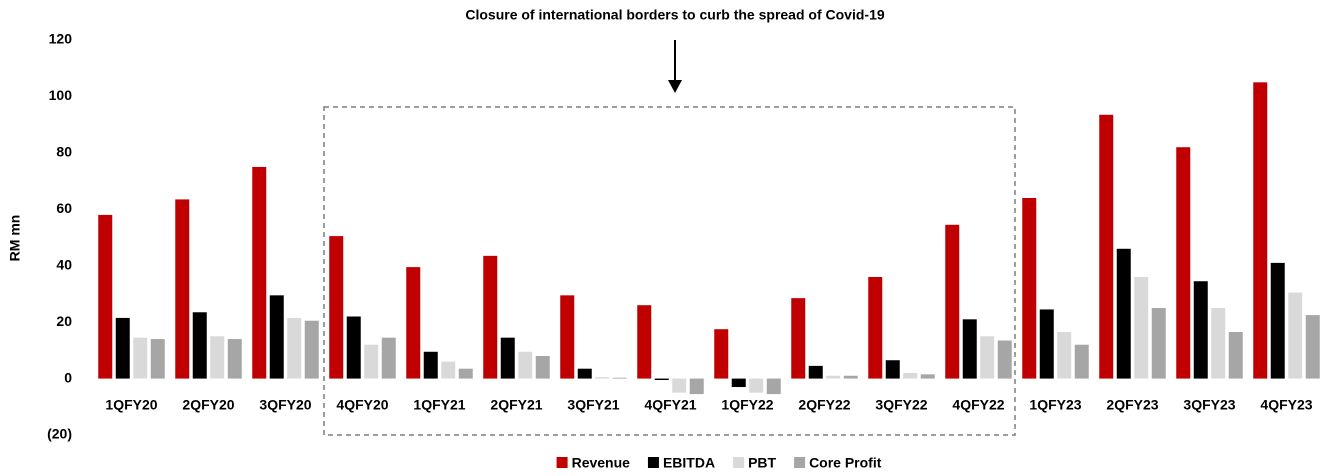 This screenshot has width=1332, height=476. What do you see at coordinates (64, 152) in the screenshot?
I see `y-tick-label: 80` at bounding box center [64, 152].